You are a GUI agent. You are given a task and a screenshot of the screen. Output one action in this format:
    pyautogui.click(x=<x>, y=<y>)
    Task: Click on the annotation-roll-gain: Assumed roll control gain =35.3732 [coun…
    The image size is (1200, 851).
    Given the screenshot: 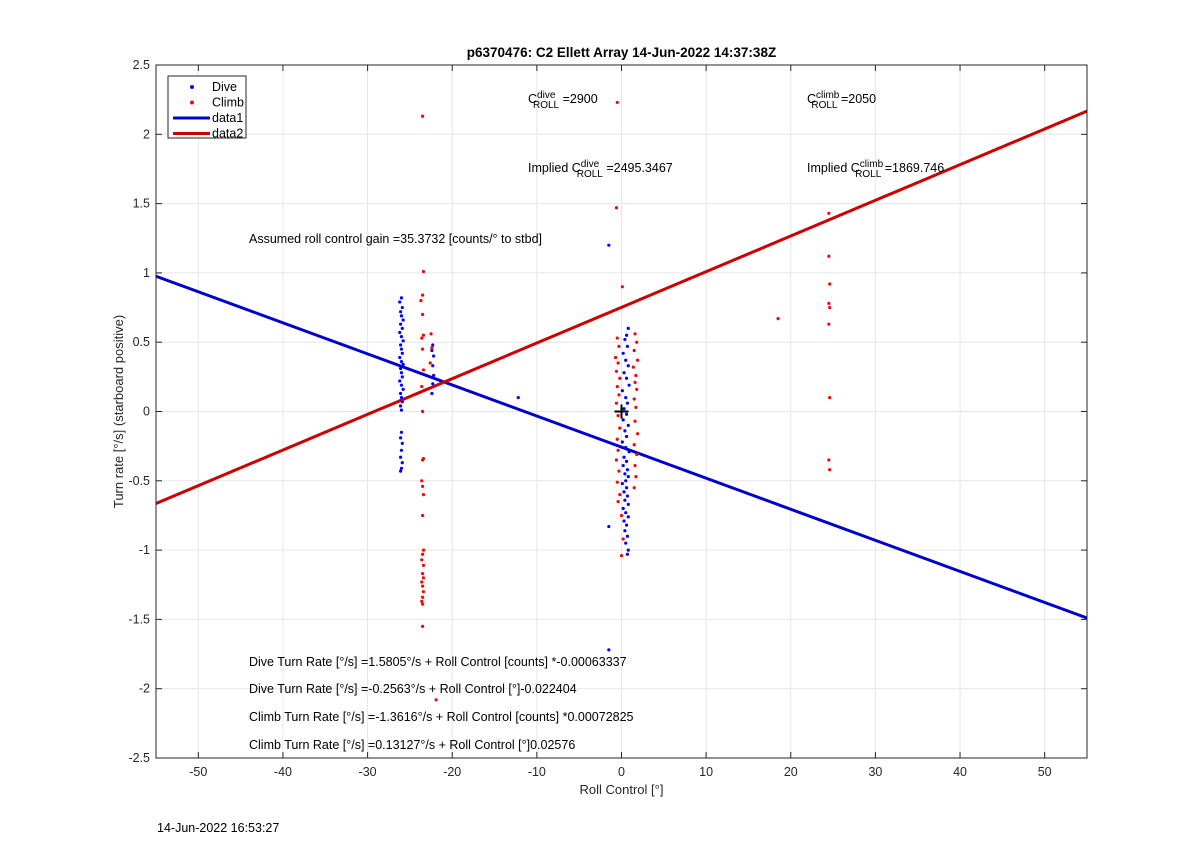 What is the action you would take?
    pyautogui.click(x=395, y=239)
    